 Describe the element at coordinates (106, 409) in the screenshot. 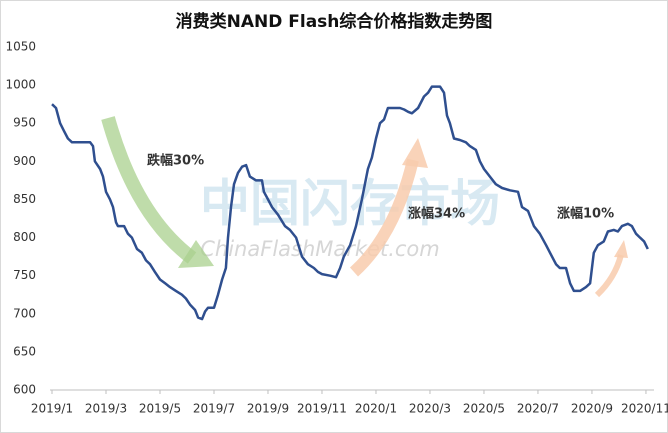

I see `x-tick-label: 2019/3` at that location.